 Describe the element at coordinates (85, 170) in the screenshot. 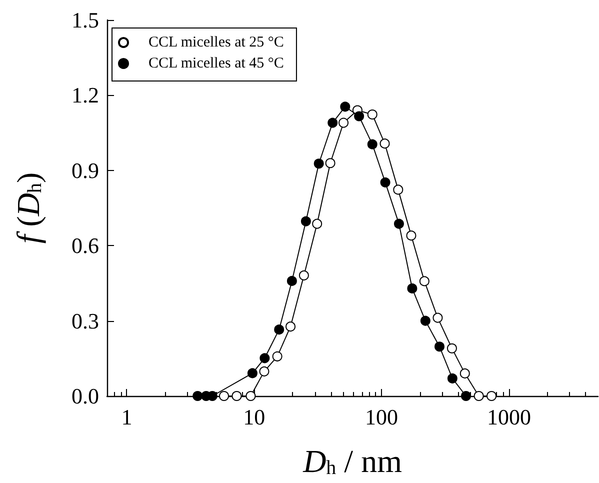

I see `y-tick-label: 0.9` at that location.